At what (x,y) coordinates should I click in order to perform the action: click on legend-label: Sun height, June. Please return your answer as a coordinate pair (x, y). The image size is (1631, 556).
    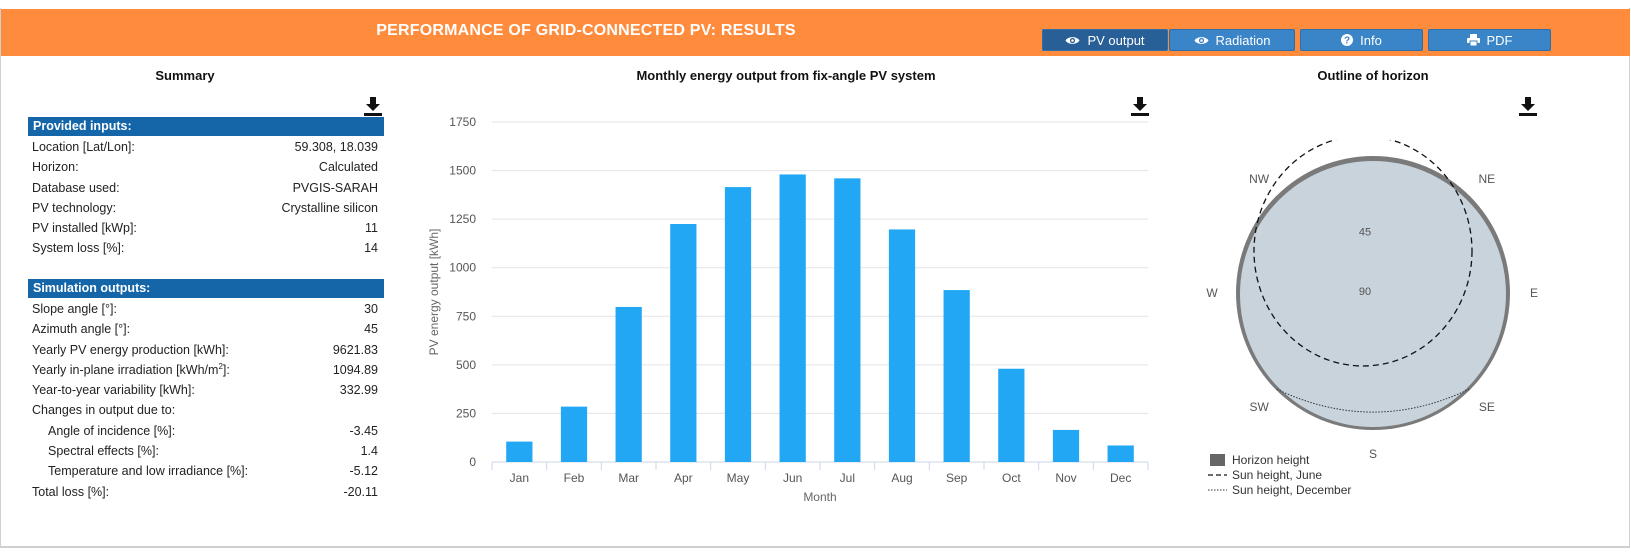
    Looking at the image, I should click on (1277, 475).